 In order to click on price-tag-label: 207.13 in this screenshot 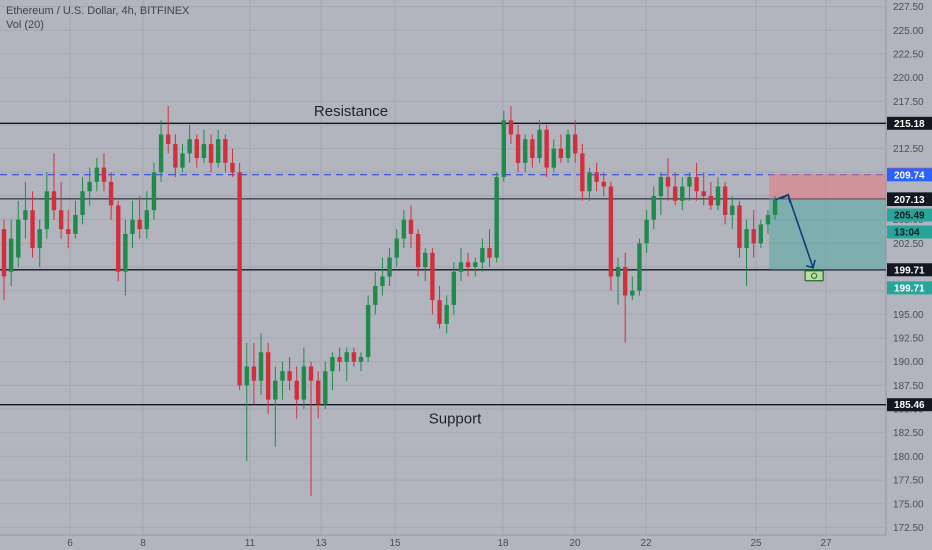, I will do `click(909, 200)`.